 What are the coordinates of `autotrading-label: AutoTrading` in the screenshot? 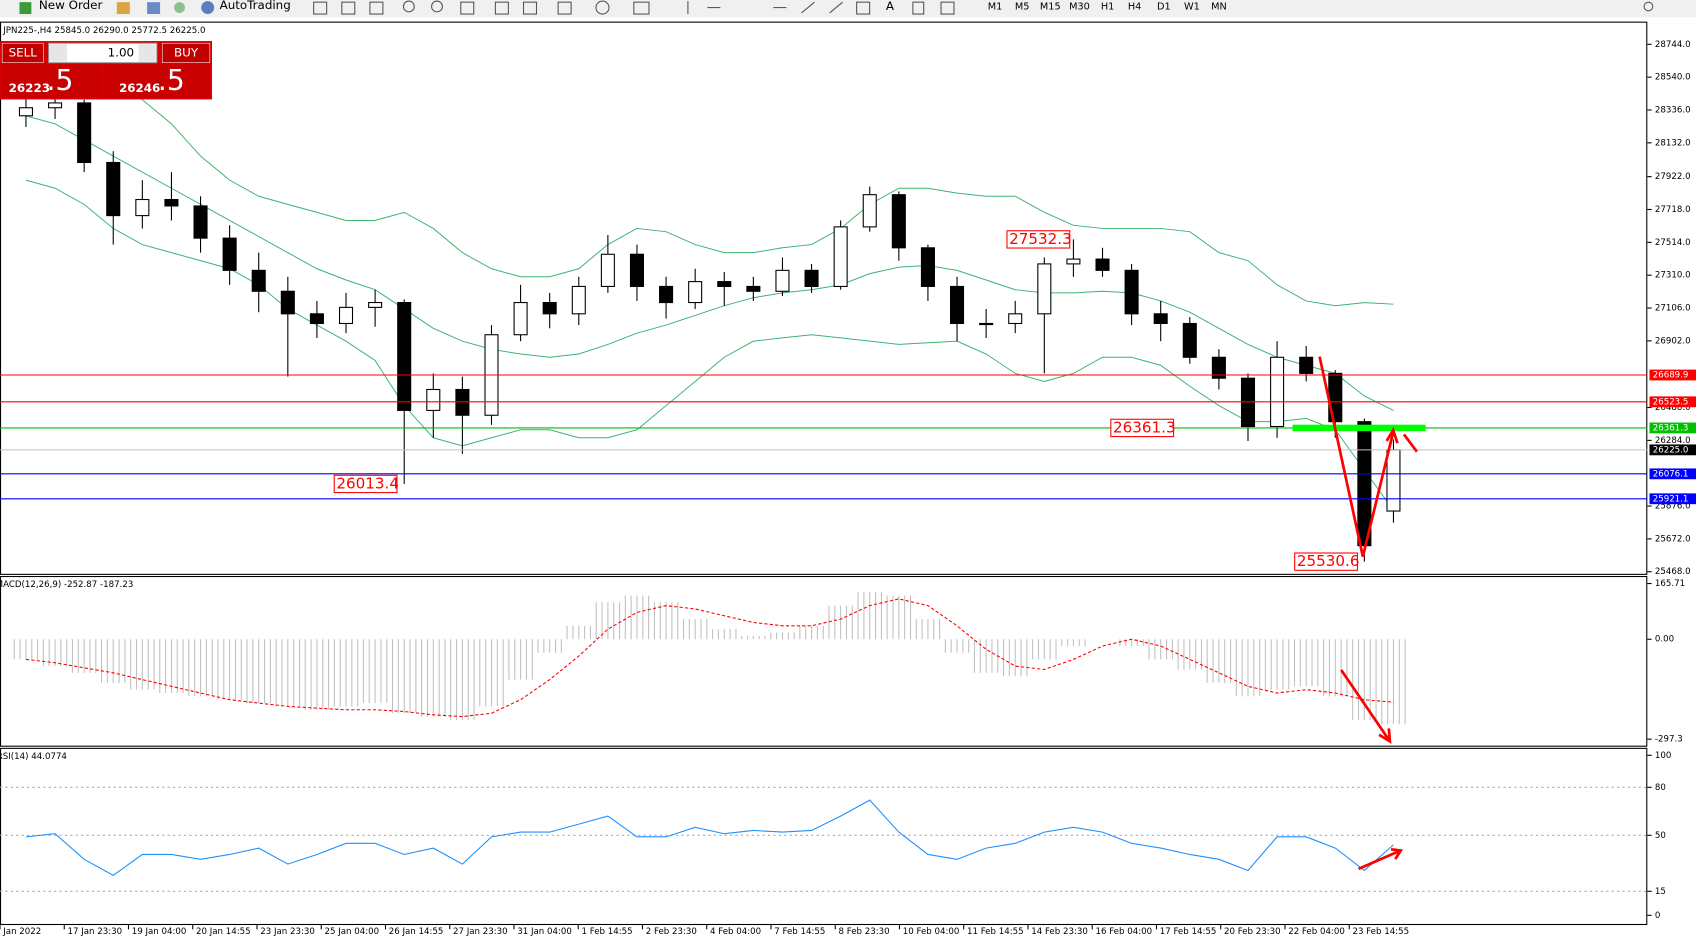 It's located at (255, 6).